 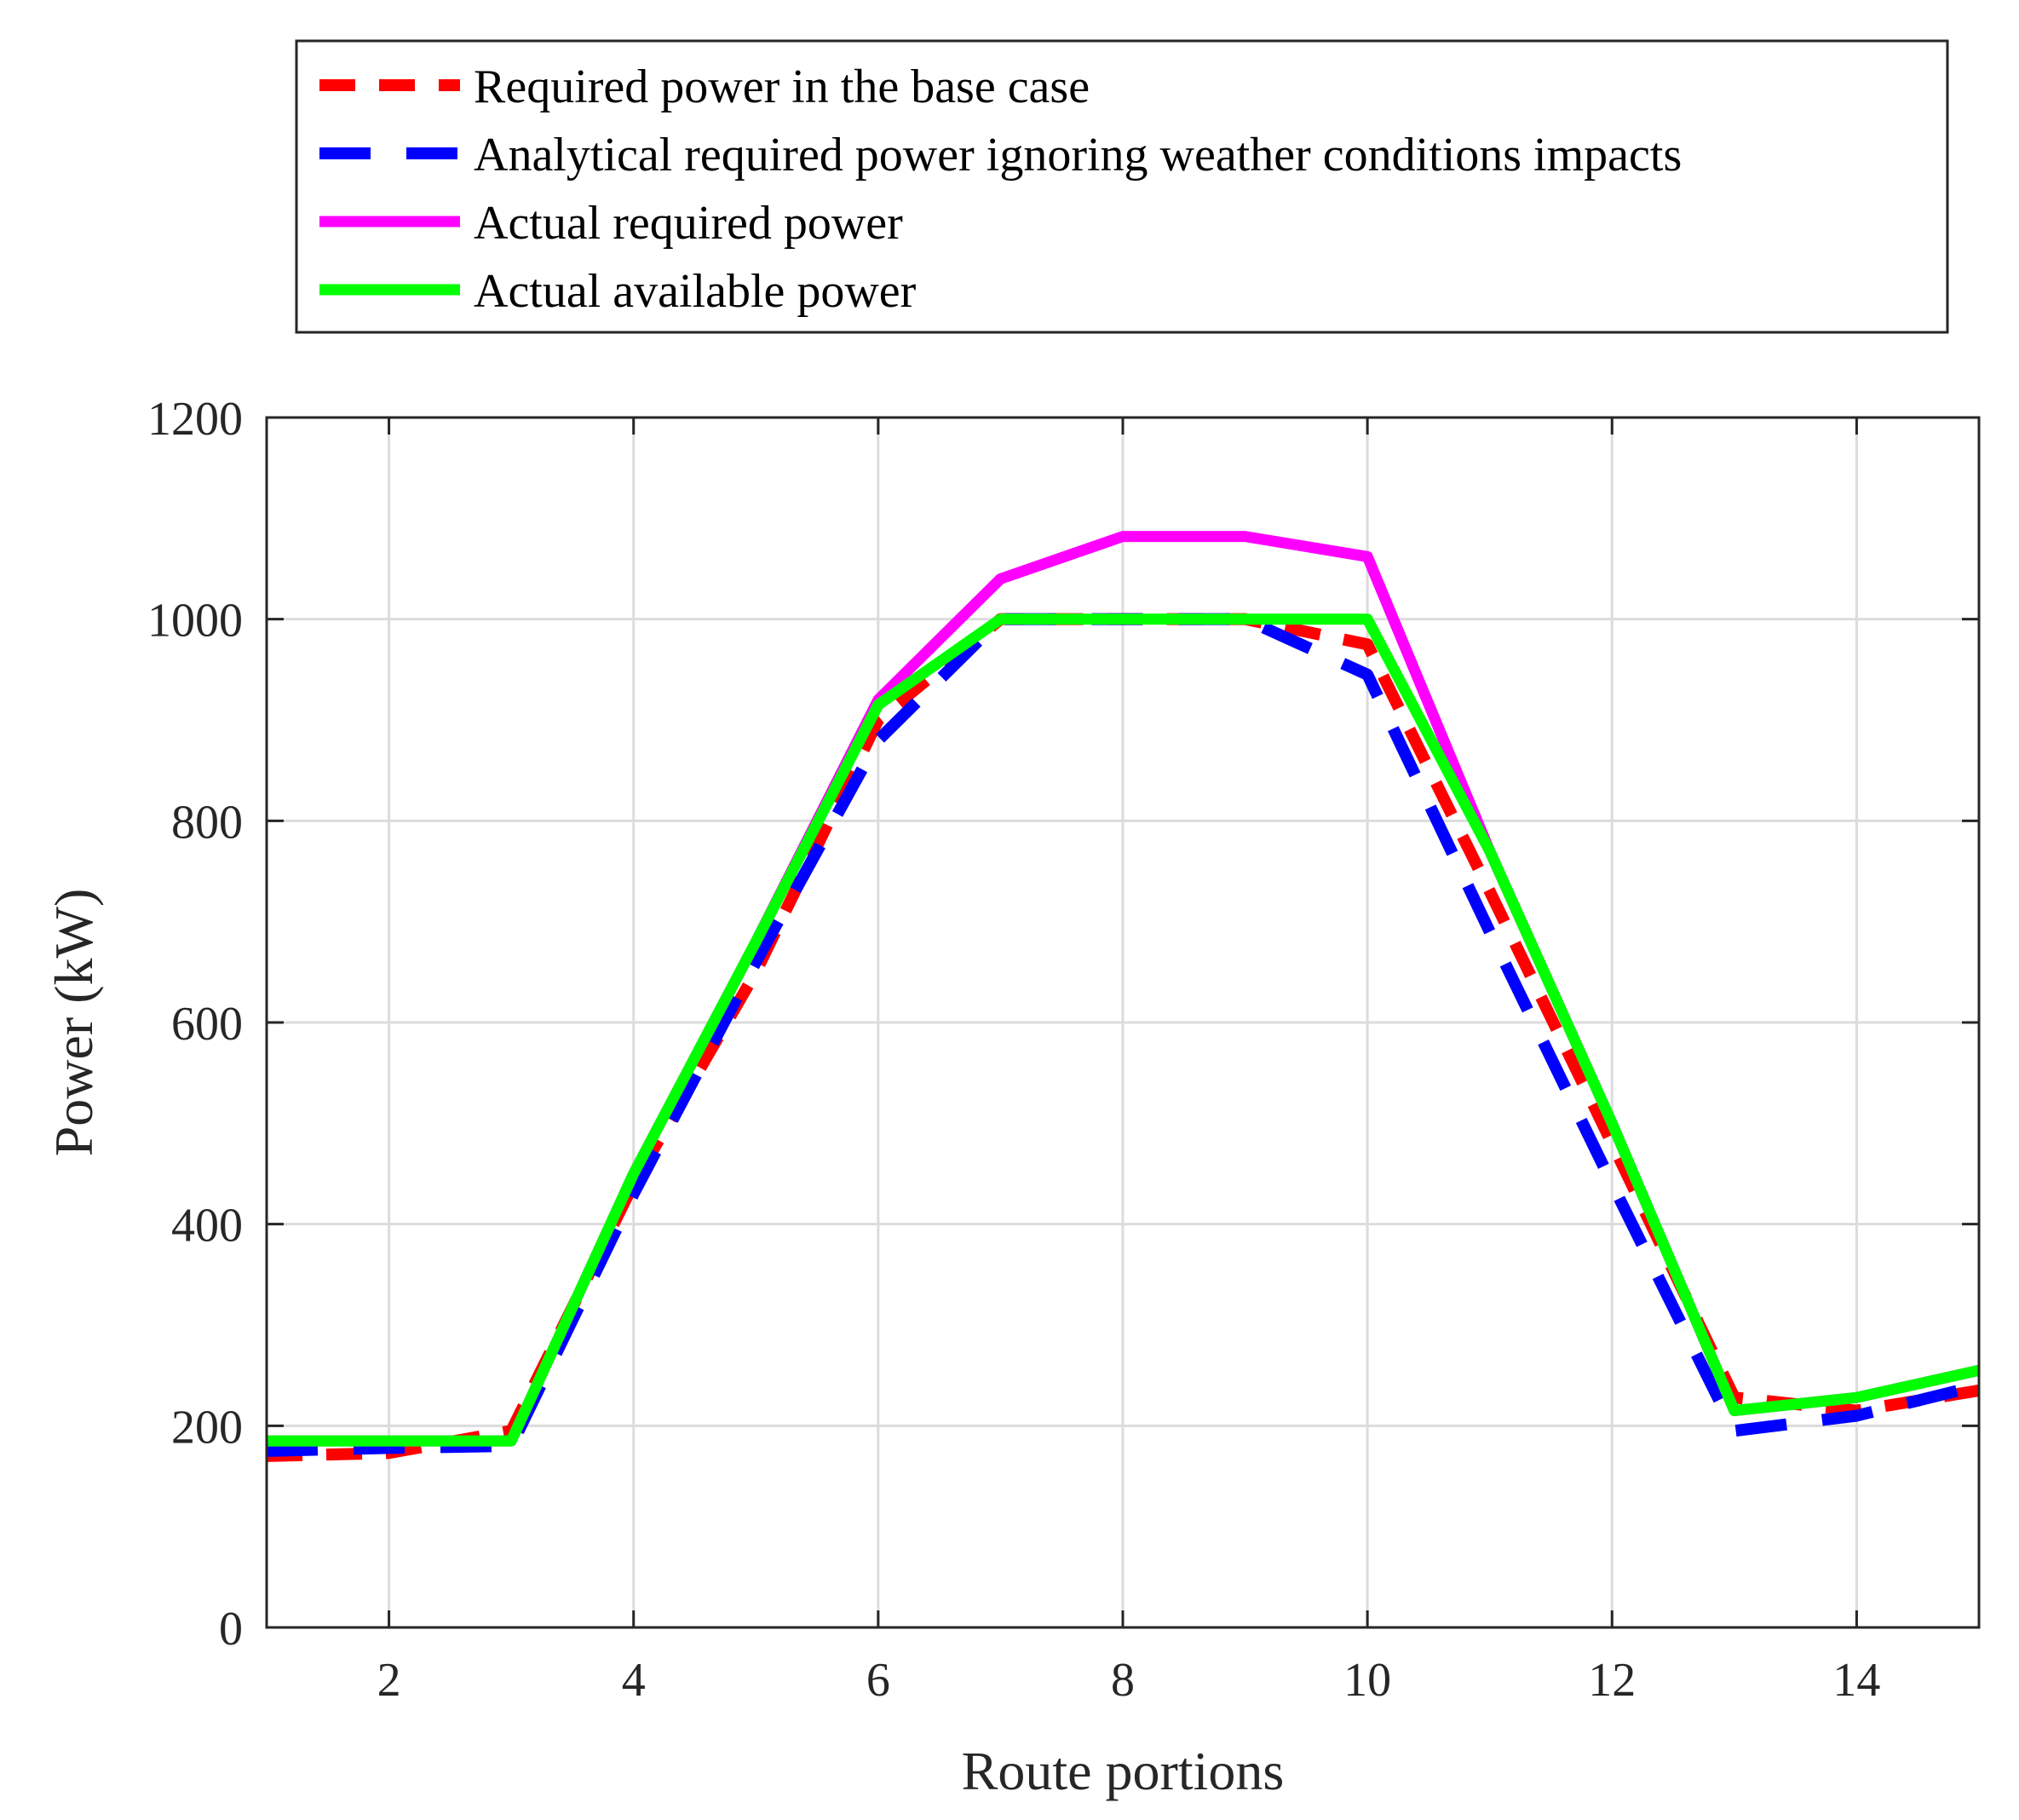 I want to click on y-tick-label: 800, so click(x=207, y=822).